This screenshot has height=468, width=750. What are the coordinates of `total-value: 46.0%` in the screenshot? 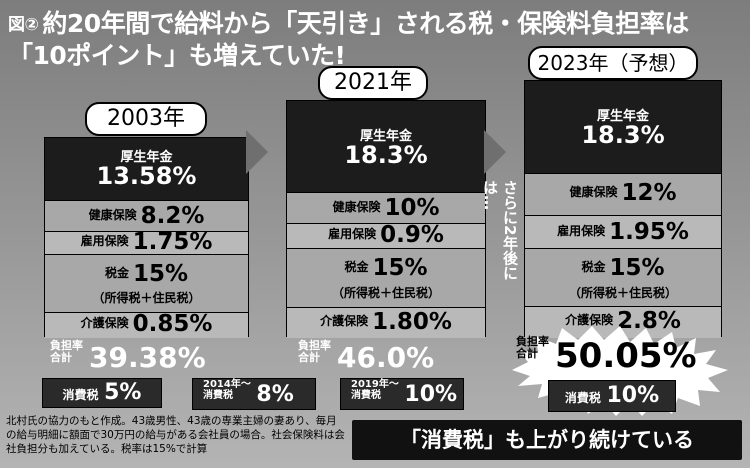 It's located at (386, 357).